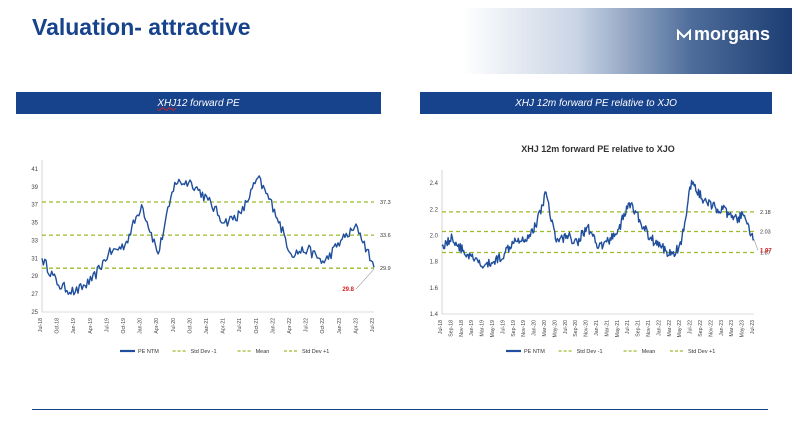  Describe the element at coordinates (493, 328) in the screenshot. I see `x-tick-label: May-19` at that location.